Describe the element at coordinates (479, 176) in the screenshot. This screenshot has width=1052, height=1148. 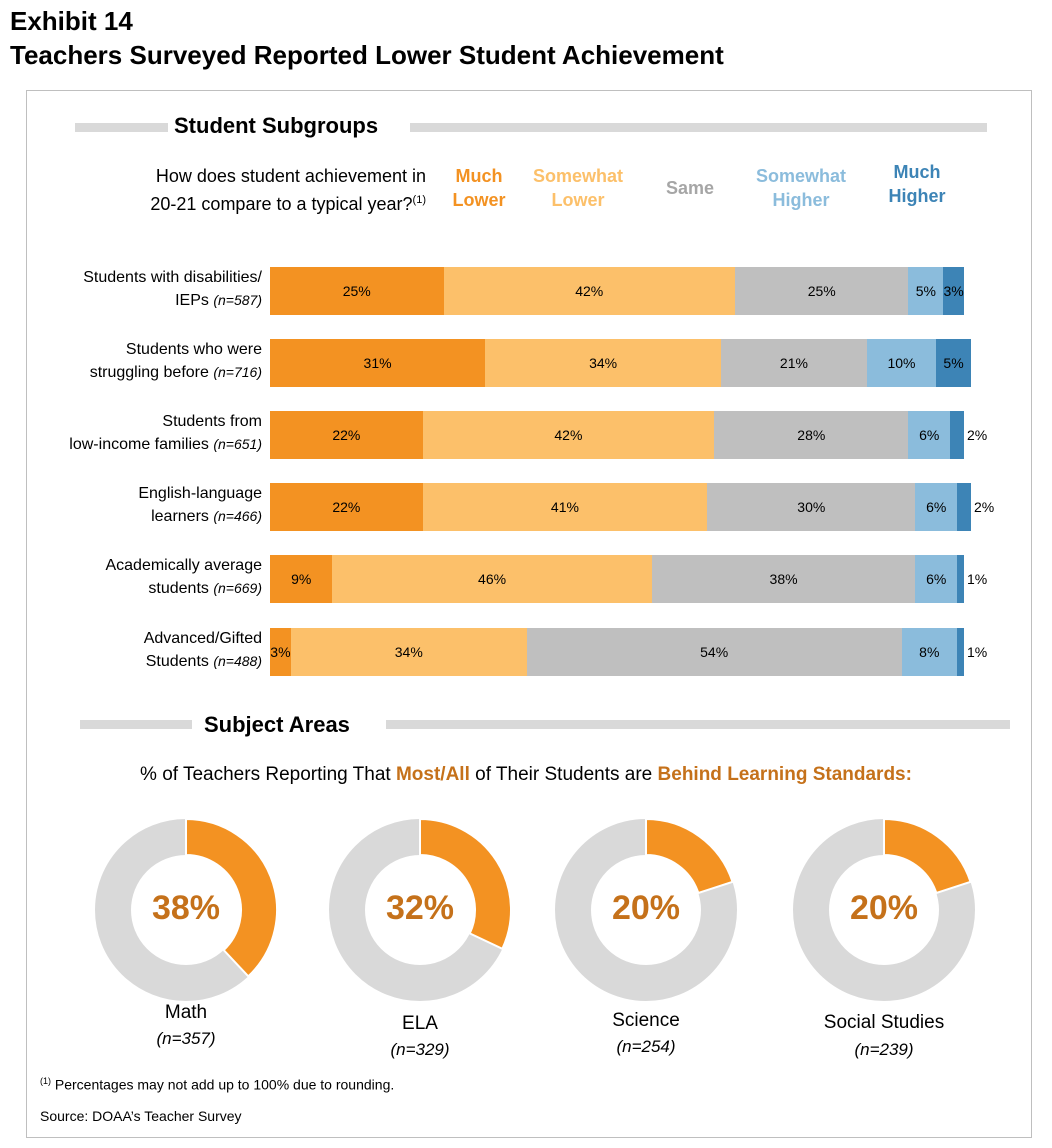
I see `legend-much-lower-line1: Much` at that location.